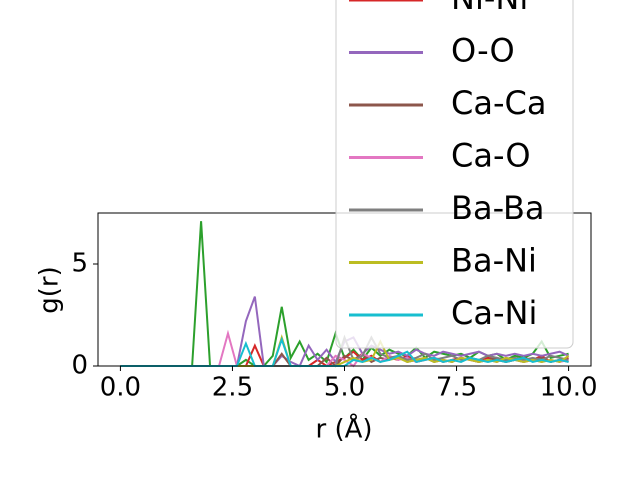 This screenshot has width=640, height=480. What do you see at coordinates (483, 51) in the screenshot?
I see `legend-label: O-O` at bounding box center [483, 51].